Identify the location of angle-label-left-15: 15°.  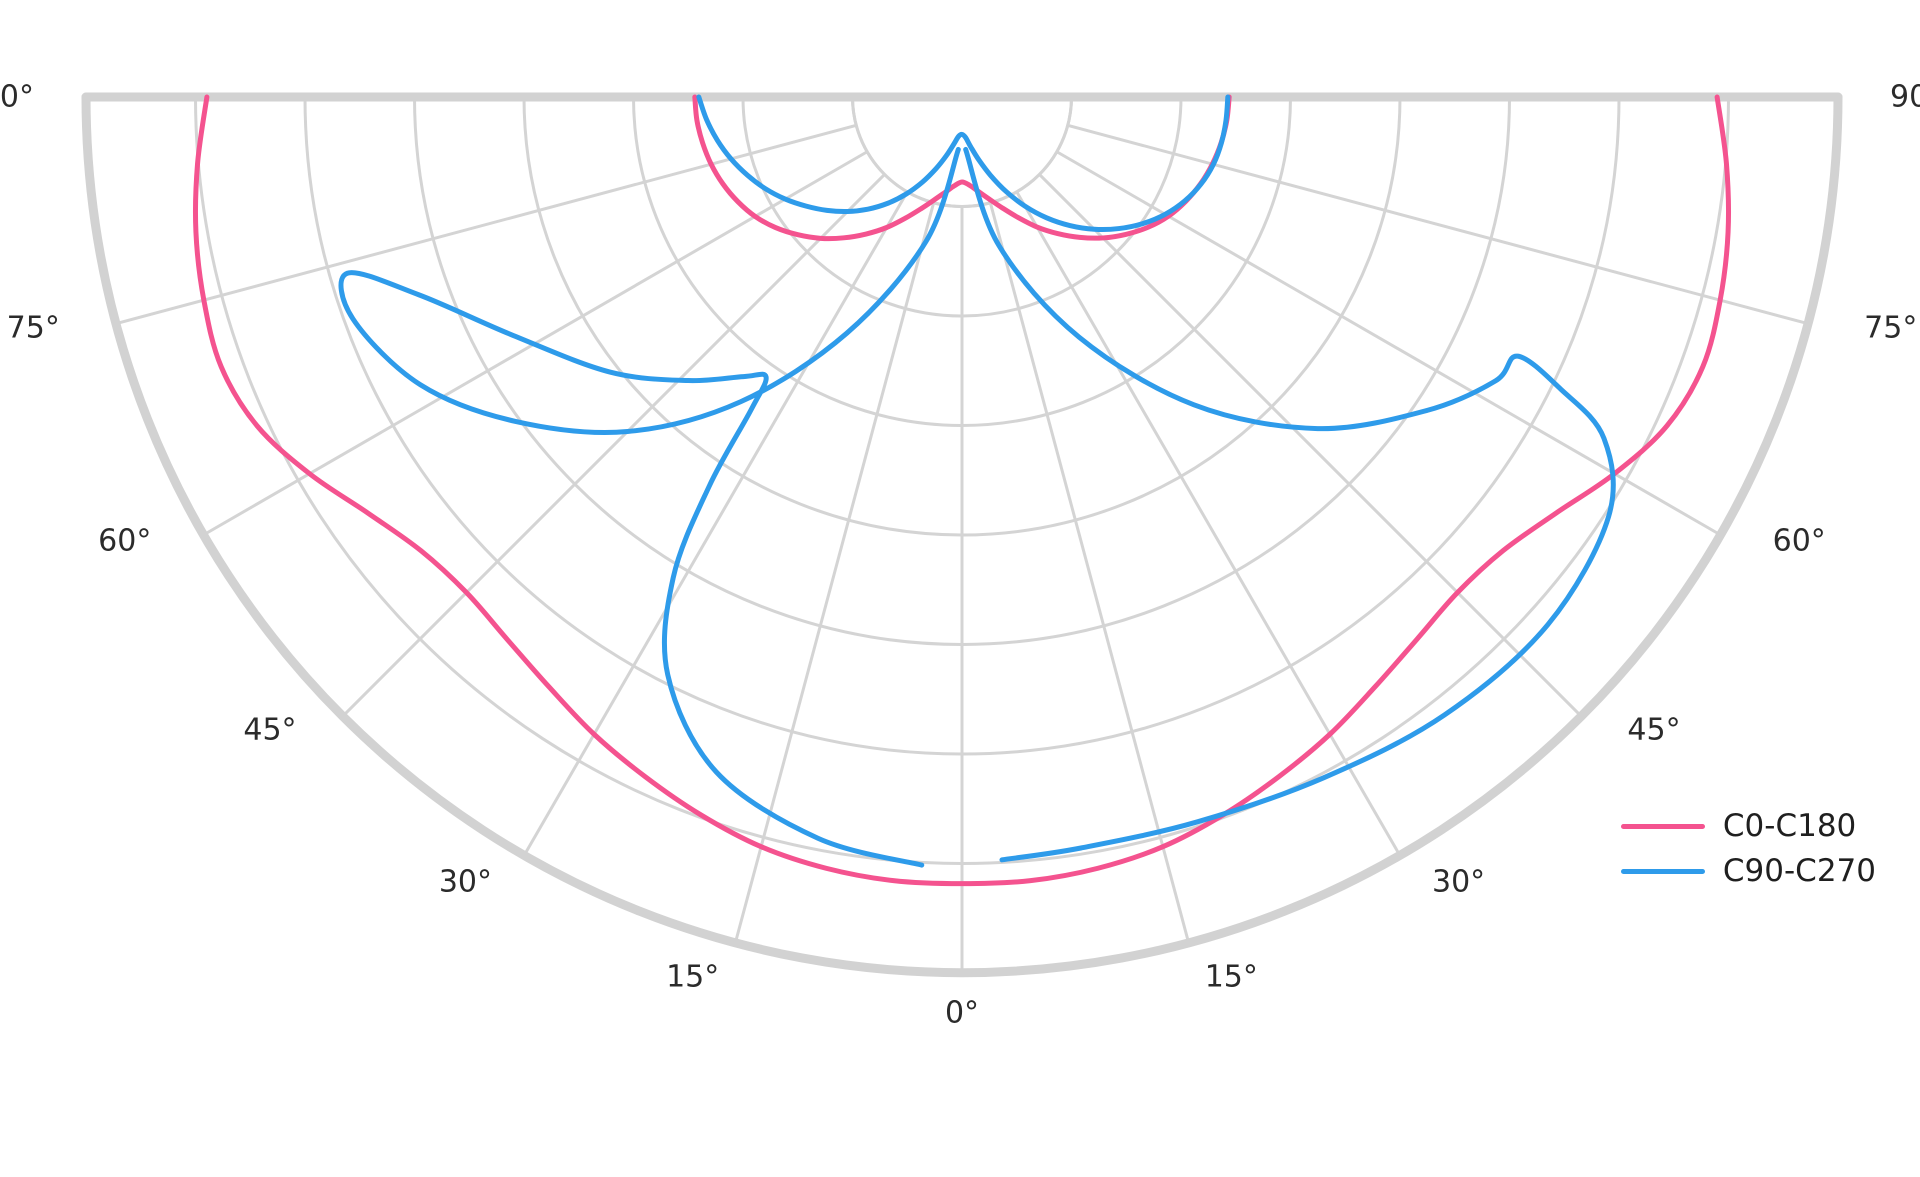
(693, 977).